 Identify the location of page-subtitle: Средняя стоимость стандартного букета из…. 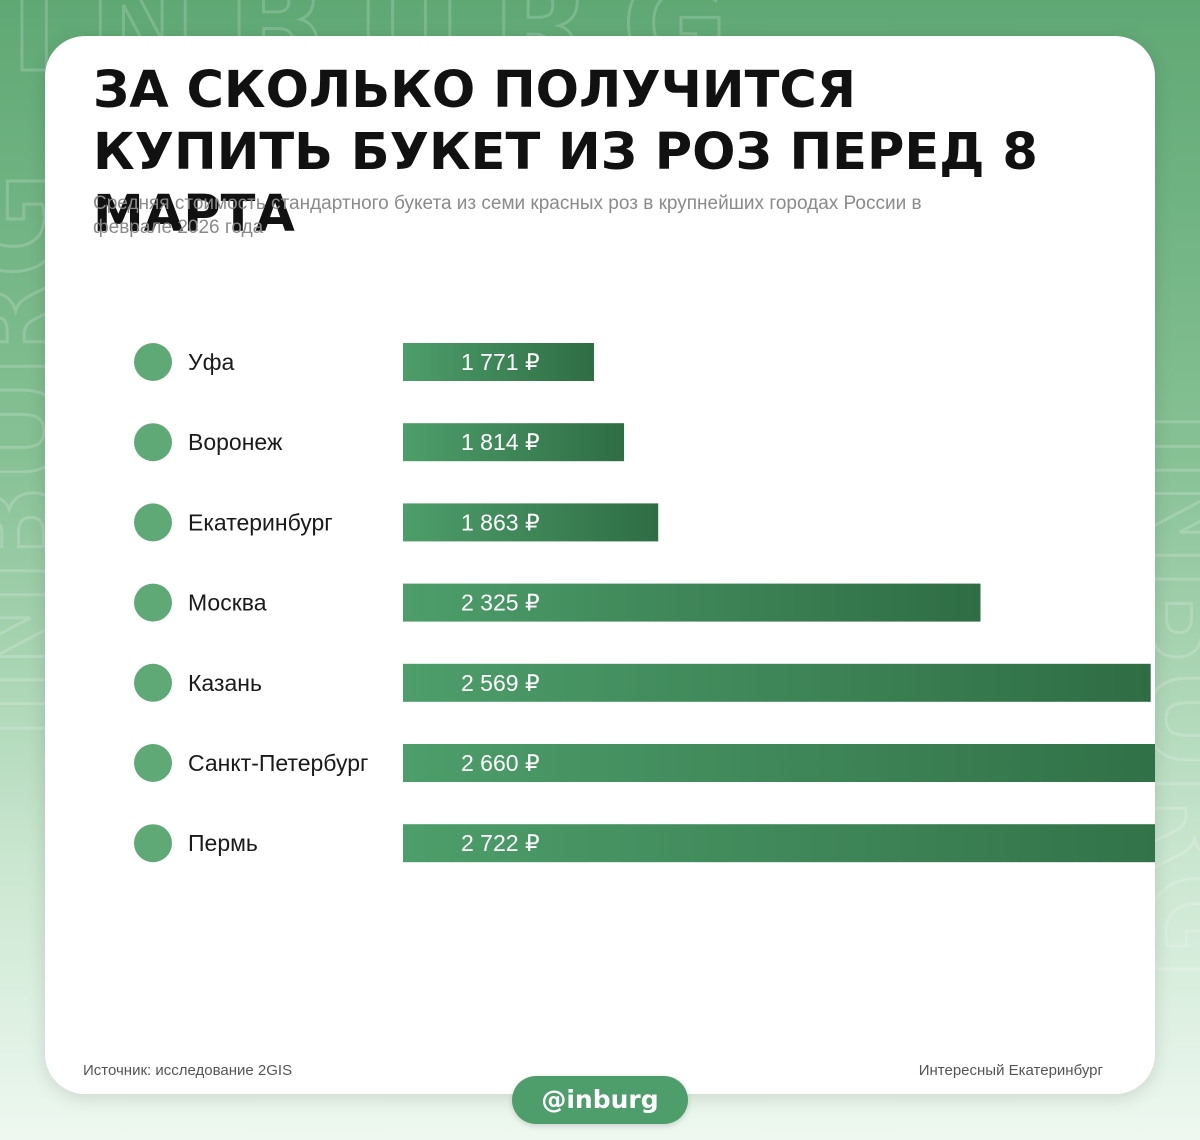
(507, 215).